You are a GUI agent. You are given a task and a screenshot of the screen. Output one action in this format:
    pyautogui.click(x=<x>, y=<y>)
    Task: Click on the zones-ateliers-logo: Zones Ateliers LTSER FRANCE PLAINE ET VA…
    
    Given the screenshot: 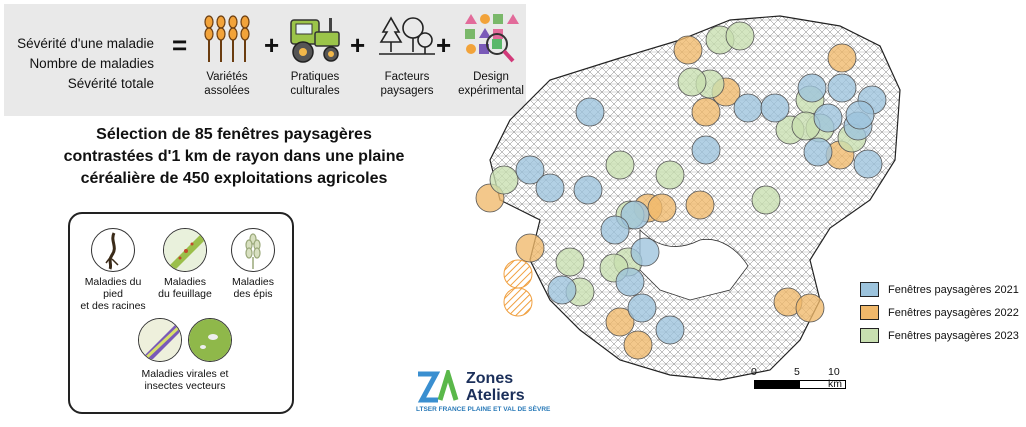 What is the action you would take?
    pyautogui.click(x=501, y=392)
    